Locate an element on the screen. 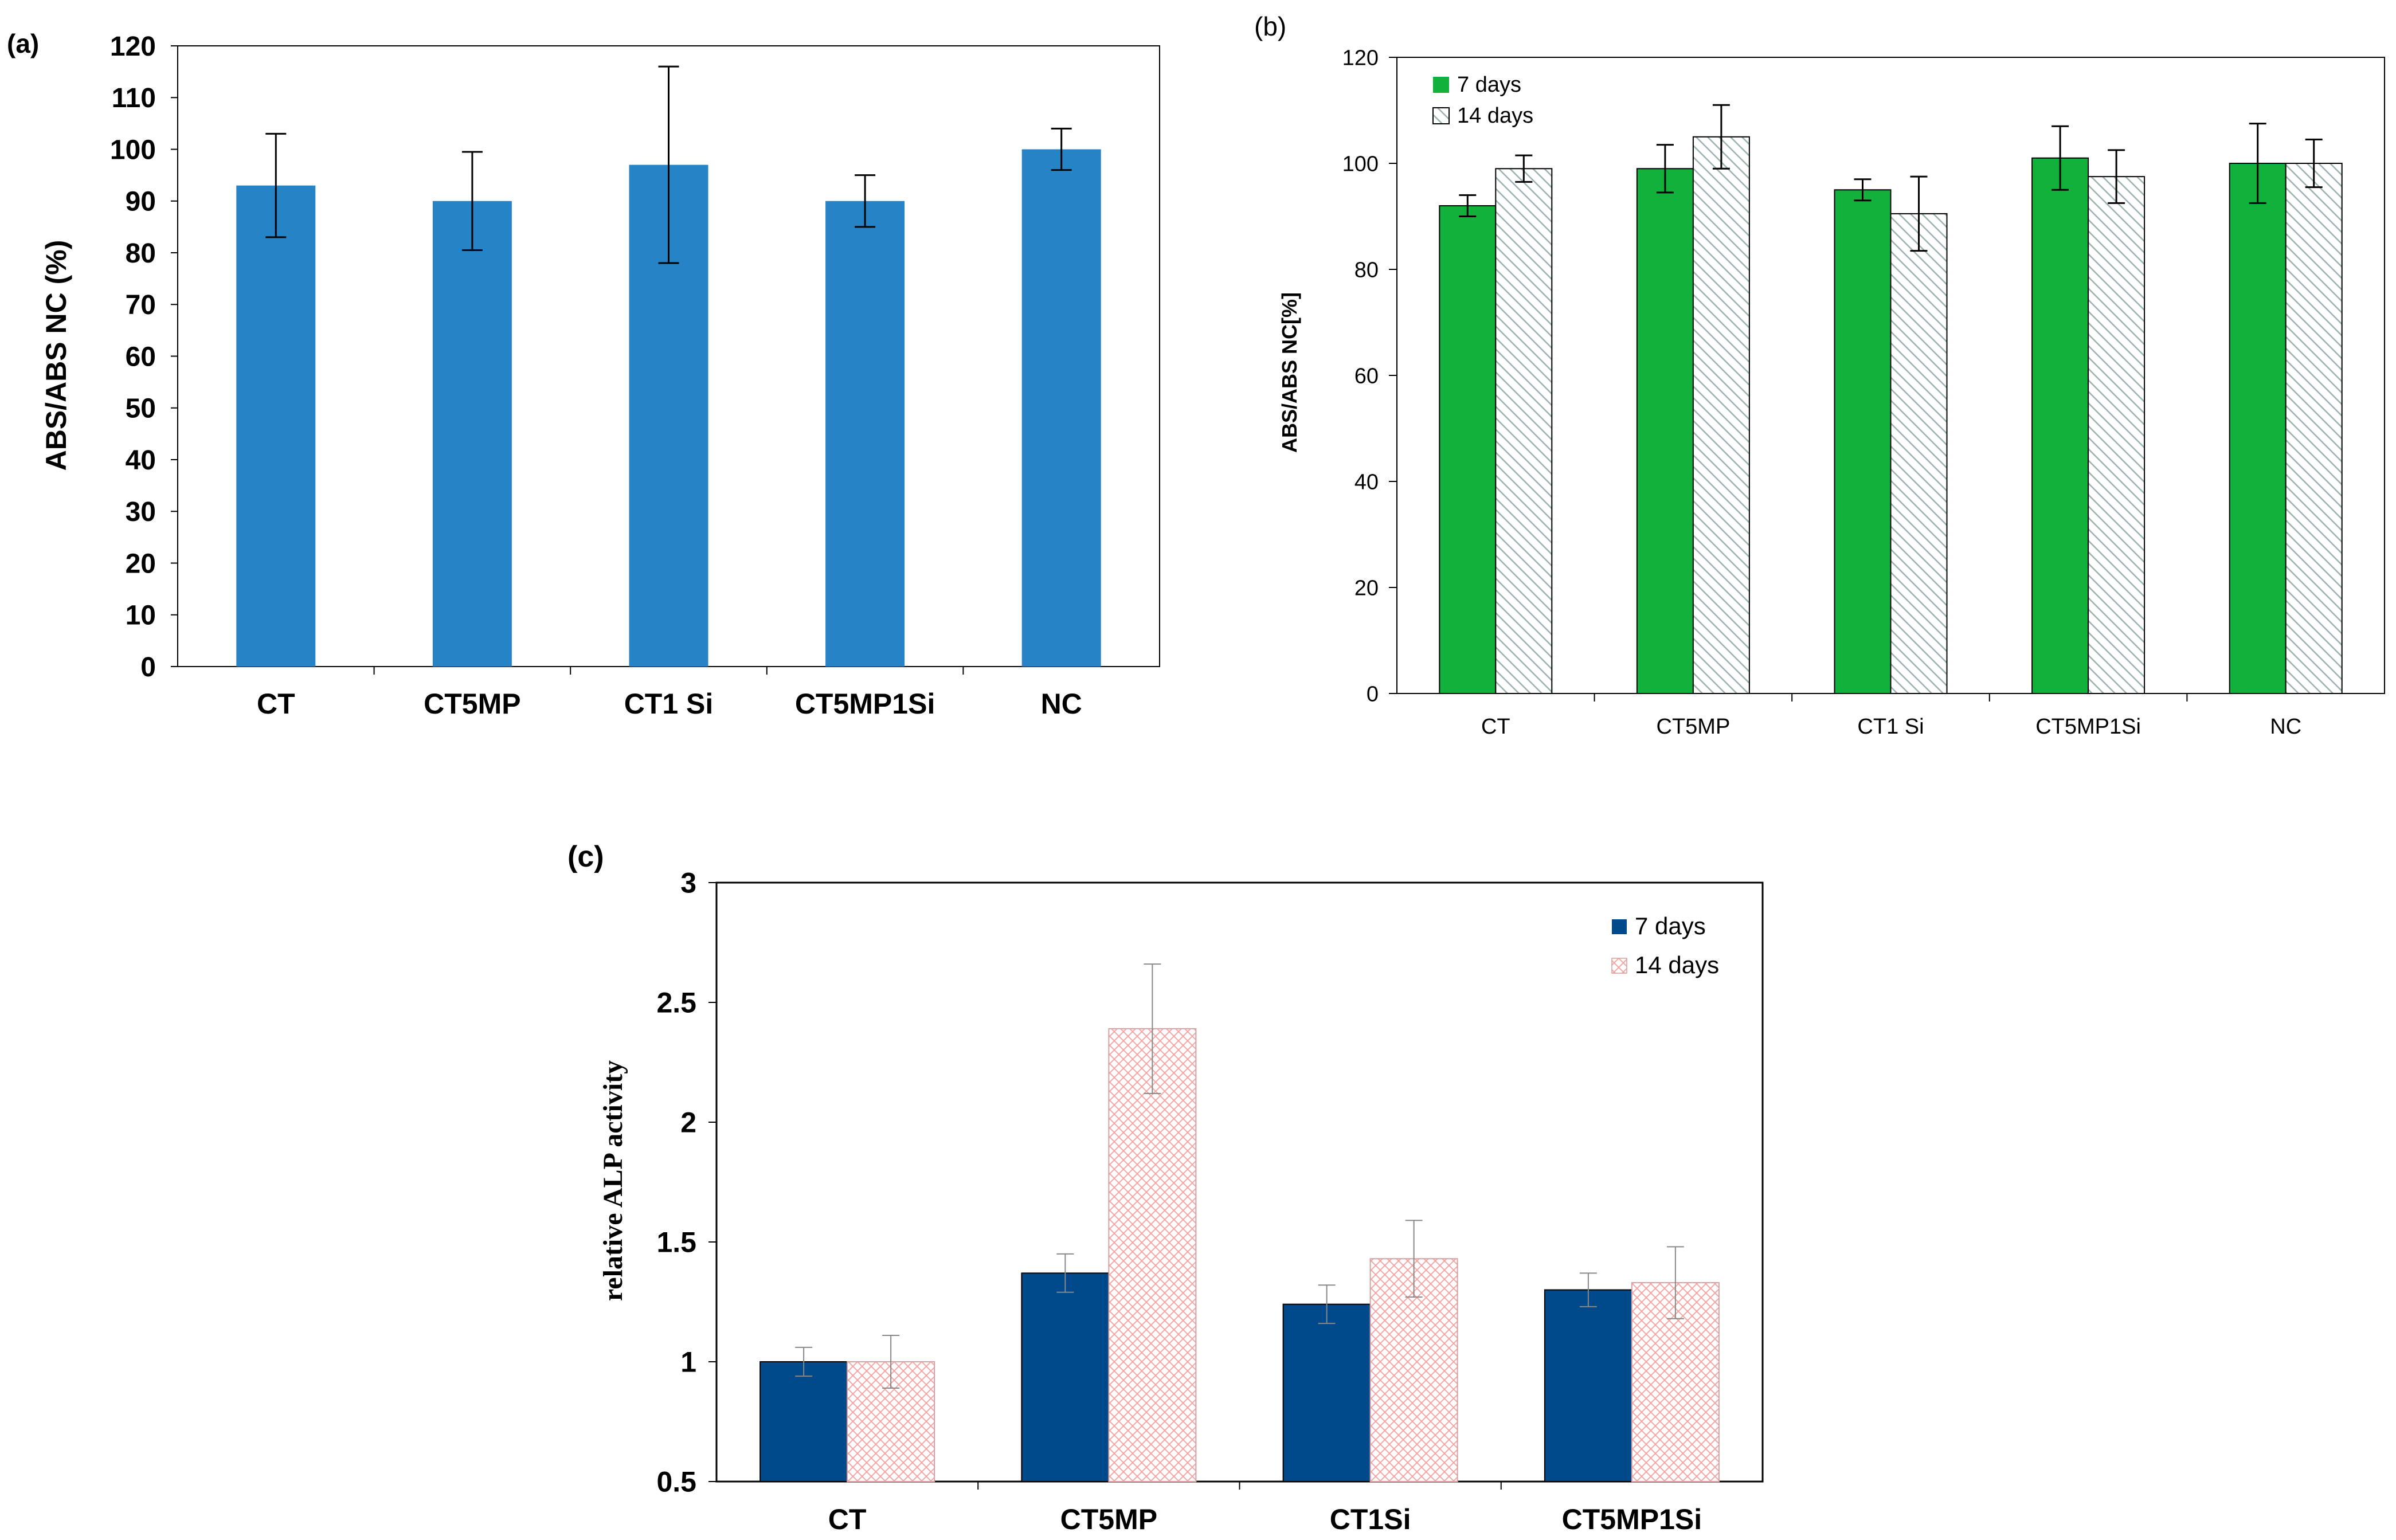 The height and width of the screenshot is (1540, 2396). x-tick-label-c-1: CT5MP is located at coordinates (1108, 1519).